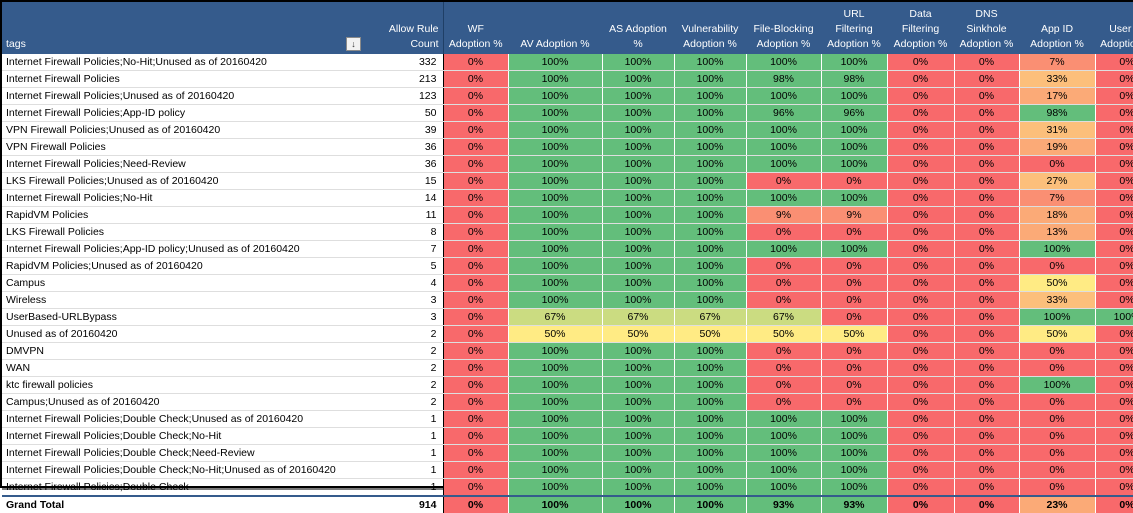 Image resolution: width=1133 pixels, height=513 pixels. What do you see at coordinates (638, 28) in the screenshot?
I see `header-as-adoption: AS Adoption %` at bounding box center [638, 28].